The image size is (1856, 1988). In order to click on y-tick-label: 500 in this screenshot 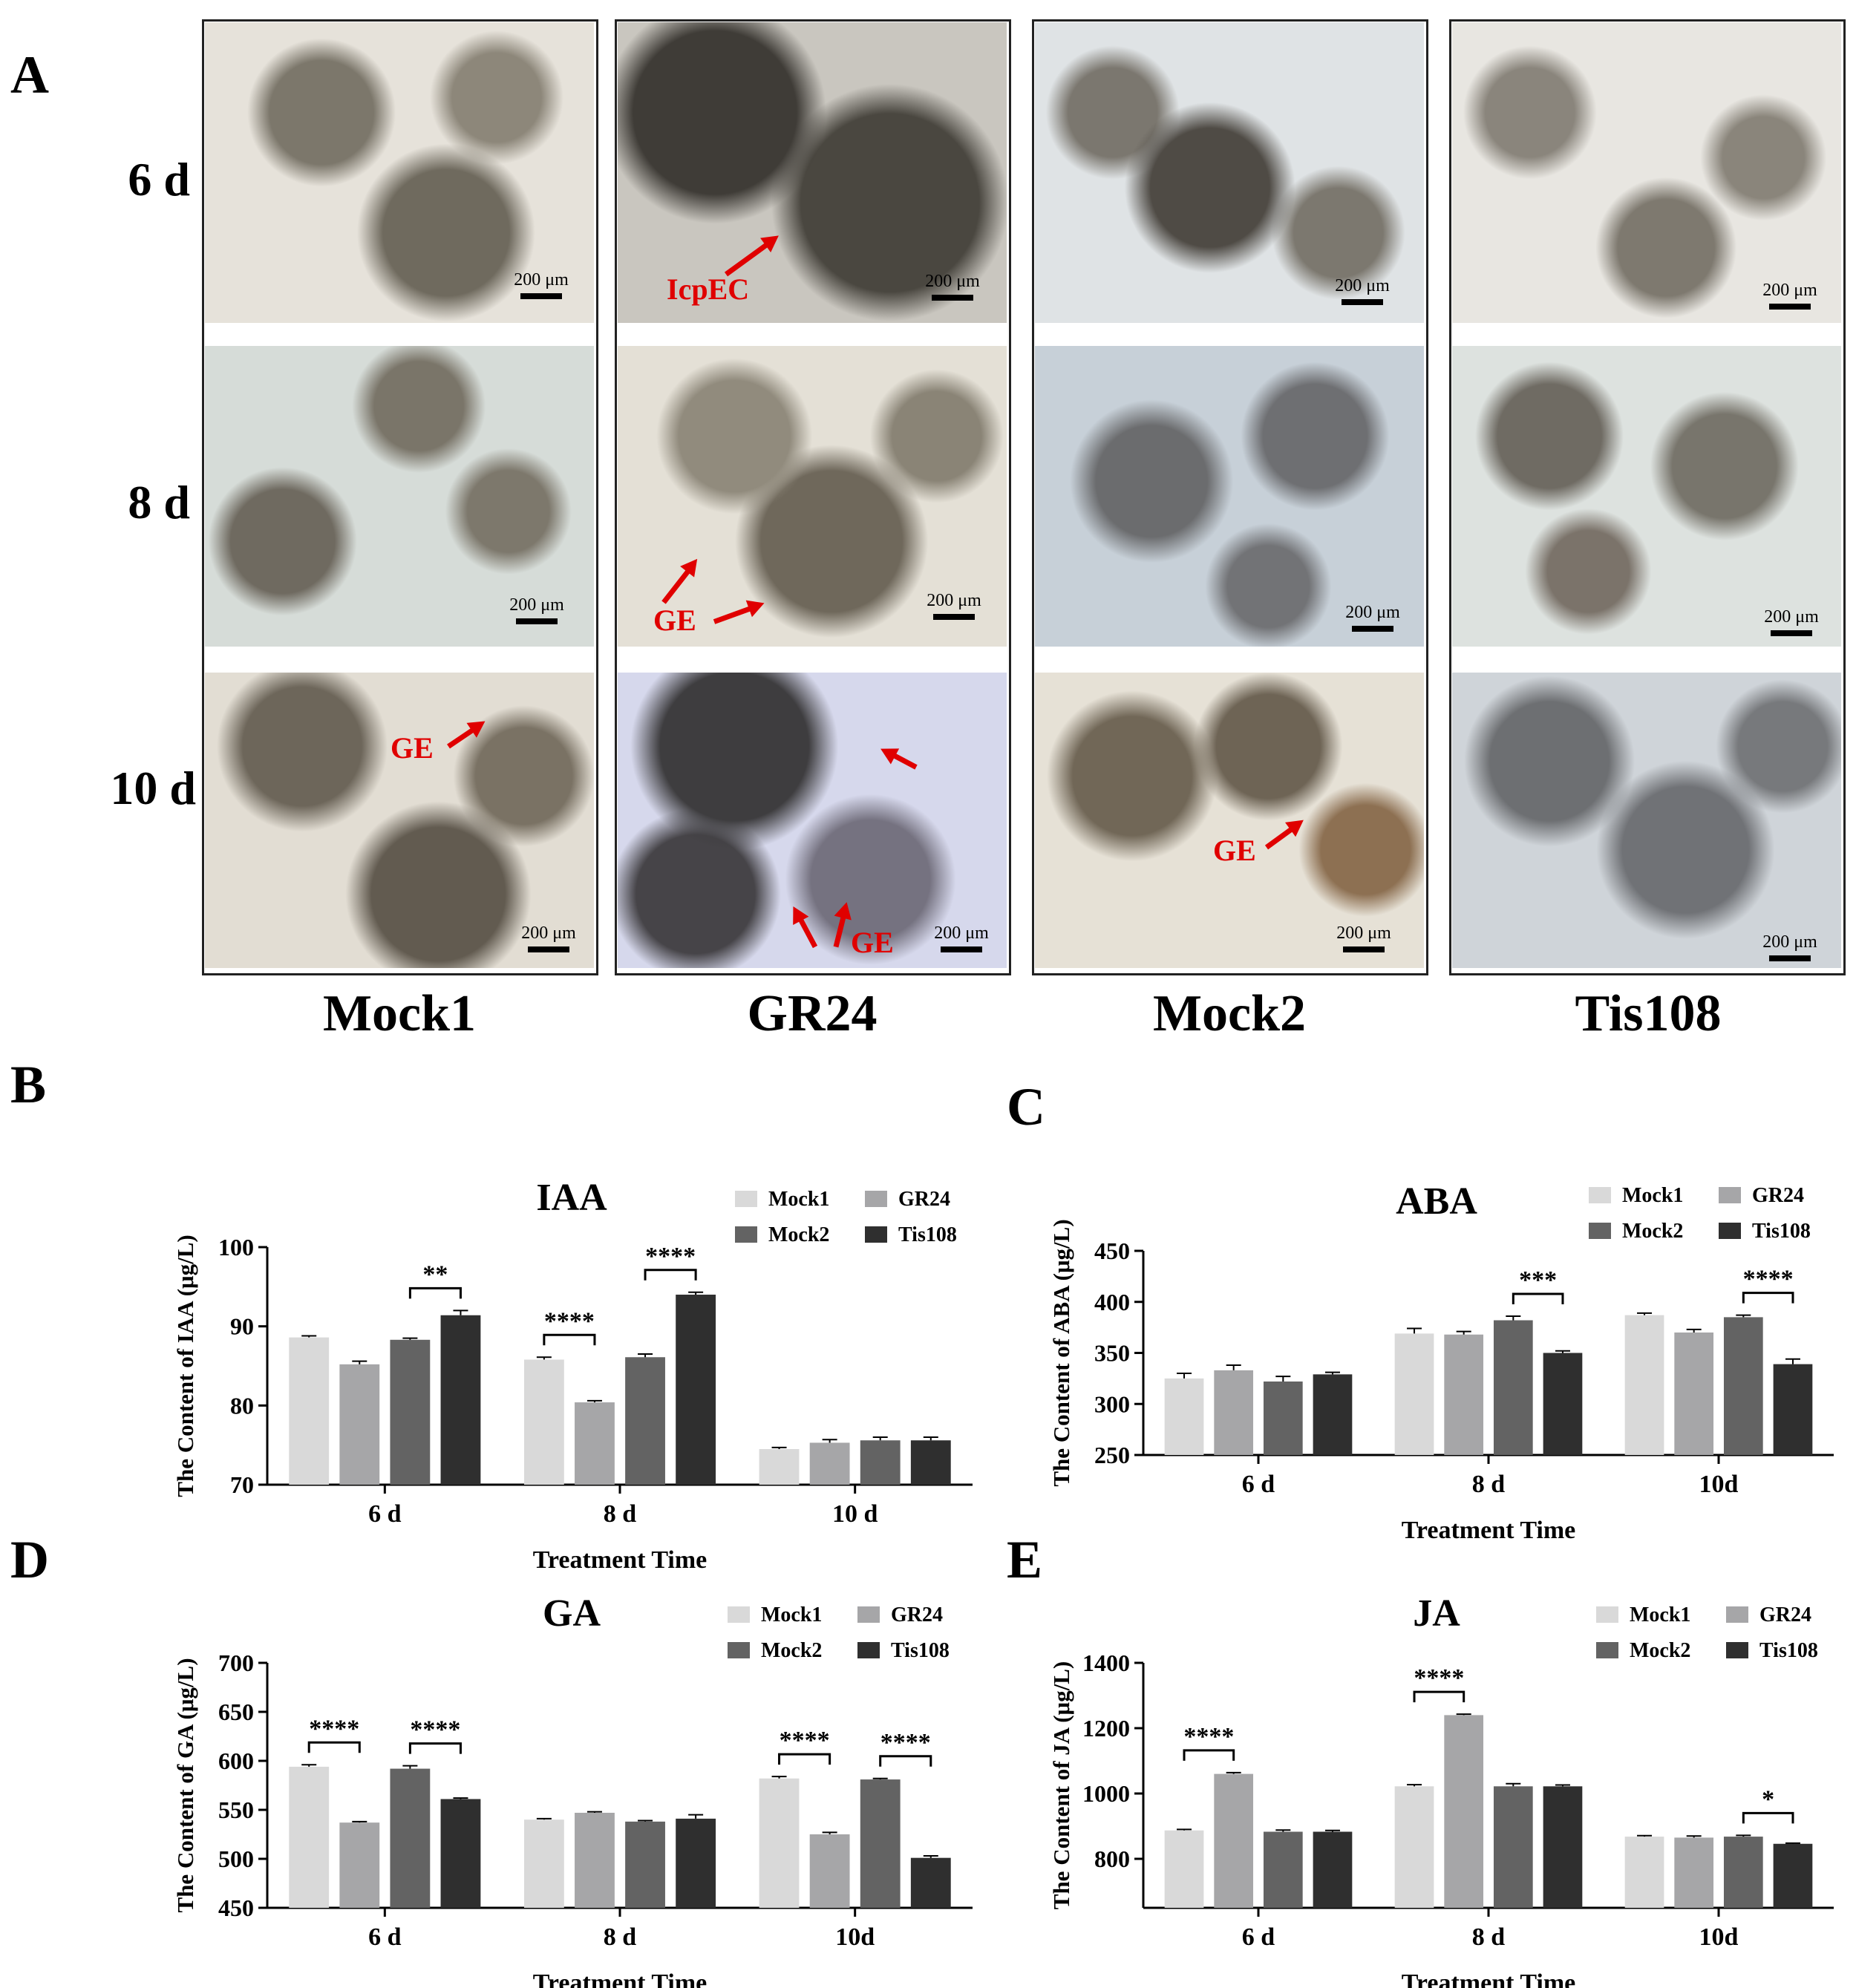, I will do `click(236, 1859)`.